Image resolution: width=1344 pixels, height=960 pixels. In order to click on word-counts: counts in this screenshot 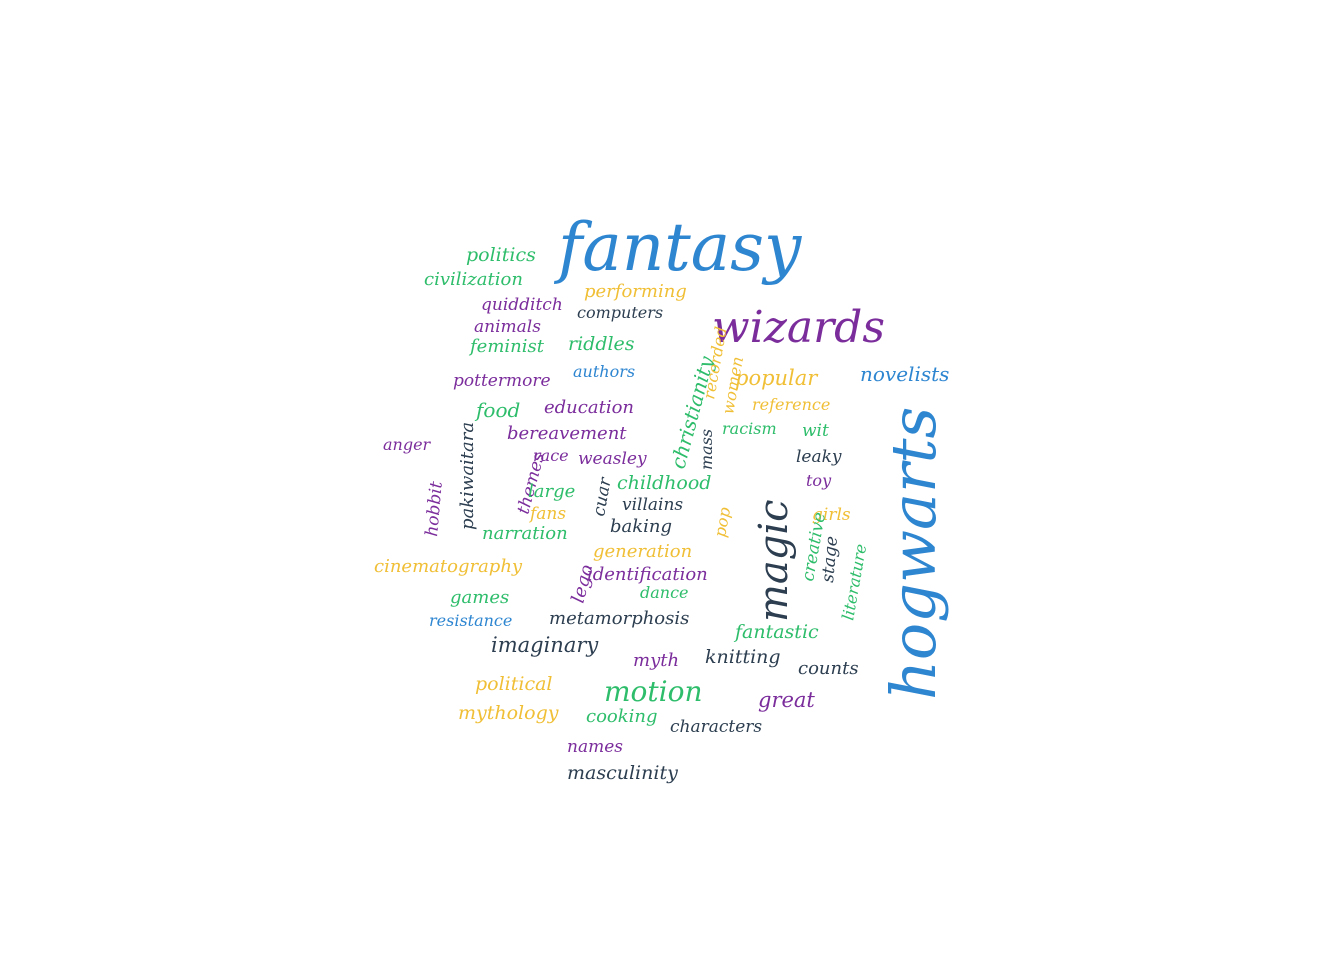, I will do `click(828, 668)`.